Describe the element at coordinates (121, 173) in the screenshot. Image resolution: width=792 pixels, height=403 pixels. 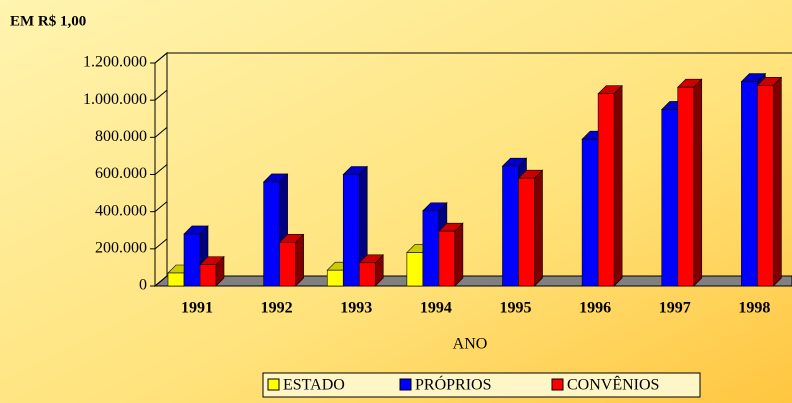
I see `y-tick-label: 600.000` at that location.